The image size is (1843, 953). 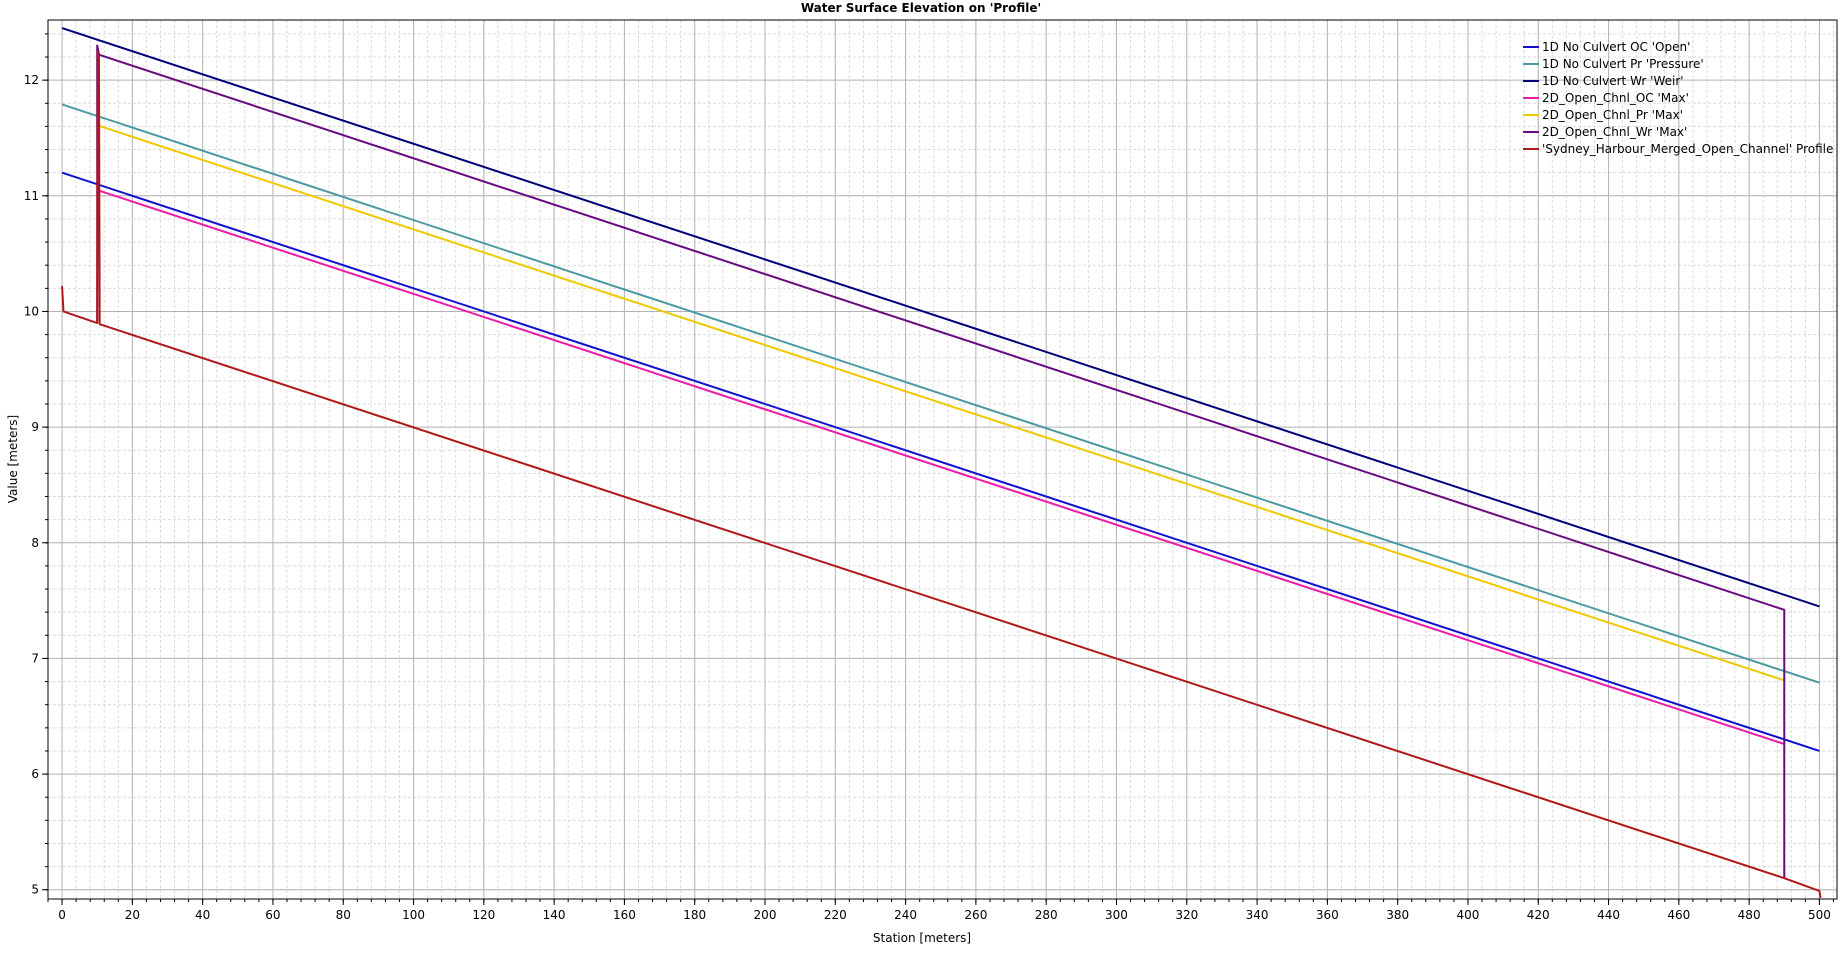 What do you see at coordinates (1397, 915) in the screenshot?
I see `x-tick-label: 380` at bounding box center [1397, 915].